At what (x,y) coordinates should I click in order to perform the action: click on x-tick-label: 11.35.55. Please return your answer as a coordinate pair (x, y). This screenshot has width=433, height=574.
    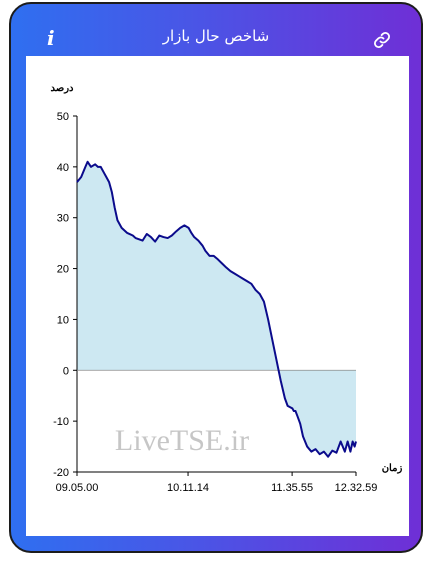
    Looking at the image, I should click on (292, 488).